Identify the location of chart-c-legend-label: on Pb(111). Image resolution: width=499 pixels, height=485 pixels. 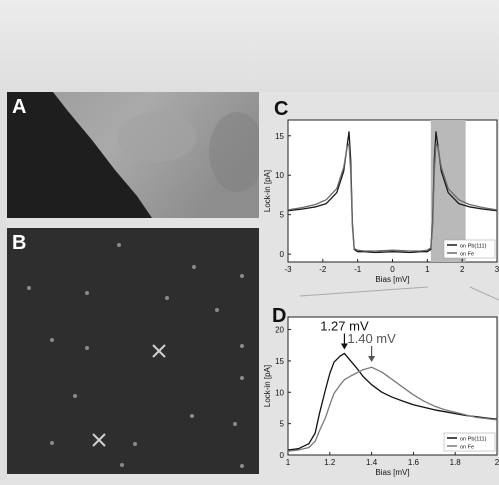
(473, 247).